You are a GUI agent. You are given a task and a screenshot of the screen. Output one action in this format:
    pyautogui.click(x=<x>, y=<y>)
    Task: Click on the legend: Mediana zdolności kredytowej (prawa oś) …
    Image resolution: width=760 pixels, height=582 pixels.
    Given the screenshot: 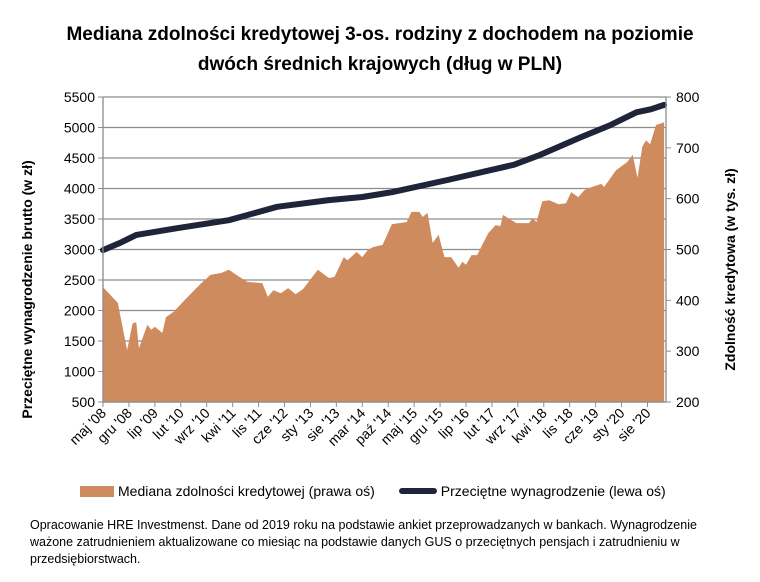 What is the action you would take?
    pyautogui.click(x=373, y=491)
    